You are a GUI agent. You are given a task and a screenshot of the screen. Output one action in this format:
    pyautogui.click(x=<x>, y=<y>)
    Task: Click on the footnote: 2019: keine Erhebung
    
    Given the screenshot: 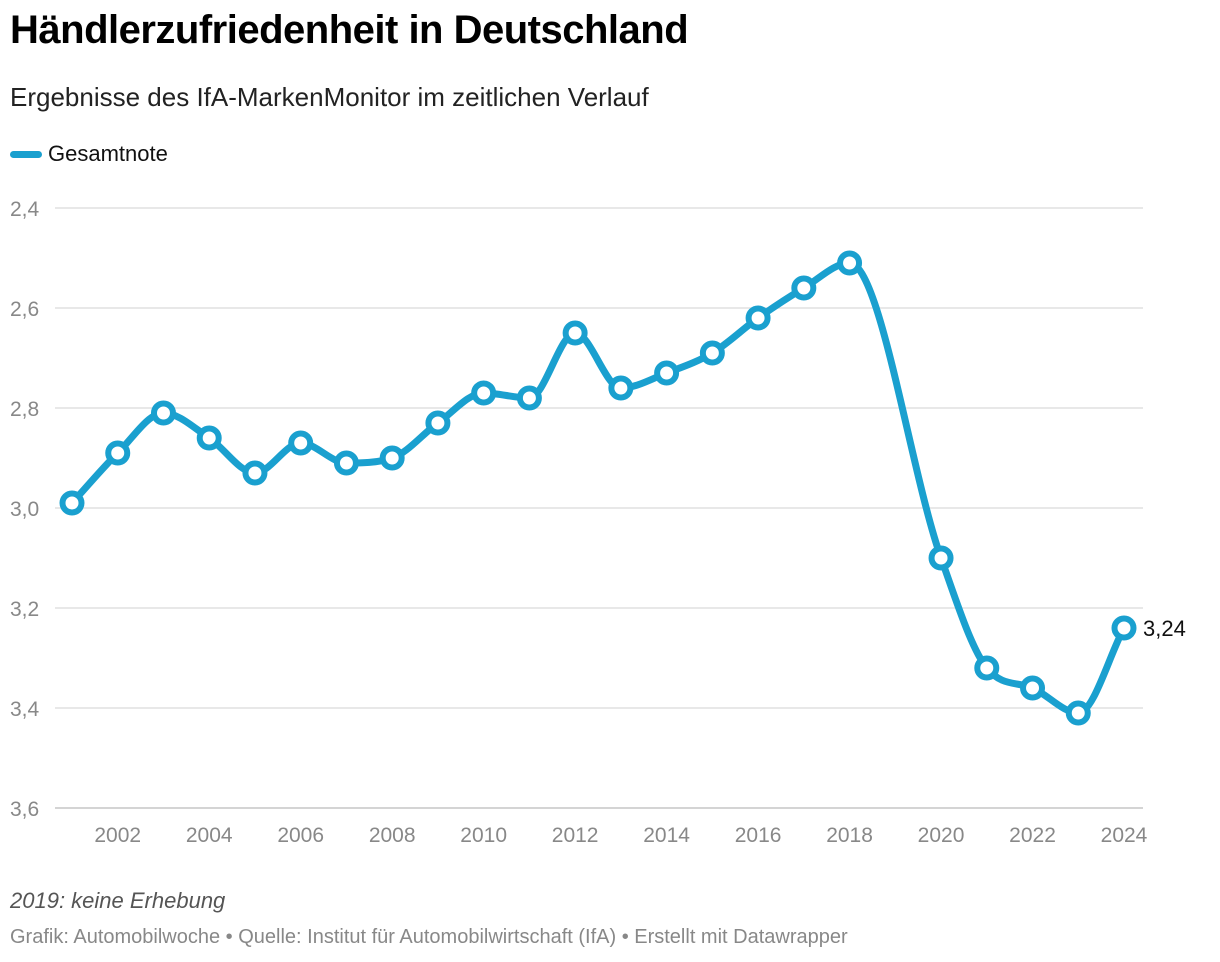 What is the action you would take?
    pyautogui.click(x=118, y=900)
    